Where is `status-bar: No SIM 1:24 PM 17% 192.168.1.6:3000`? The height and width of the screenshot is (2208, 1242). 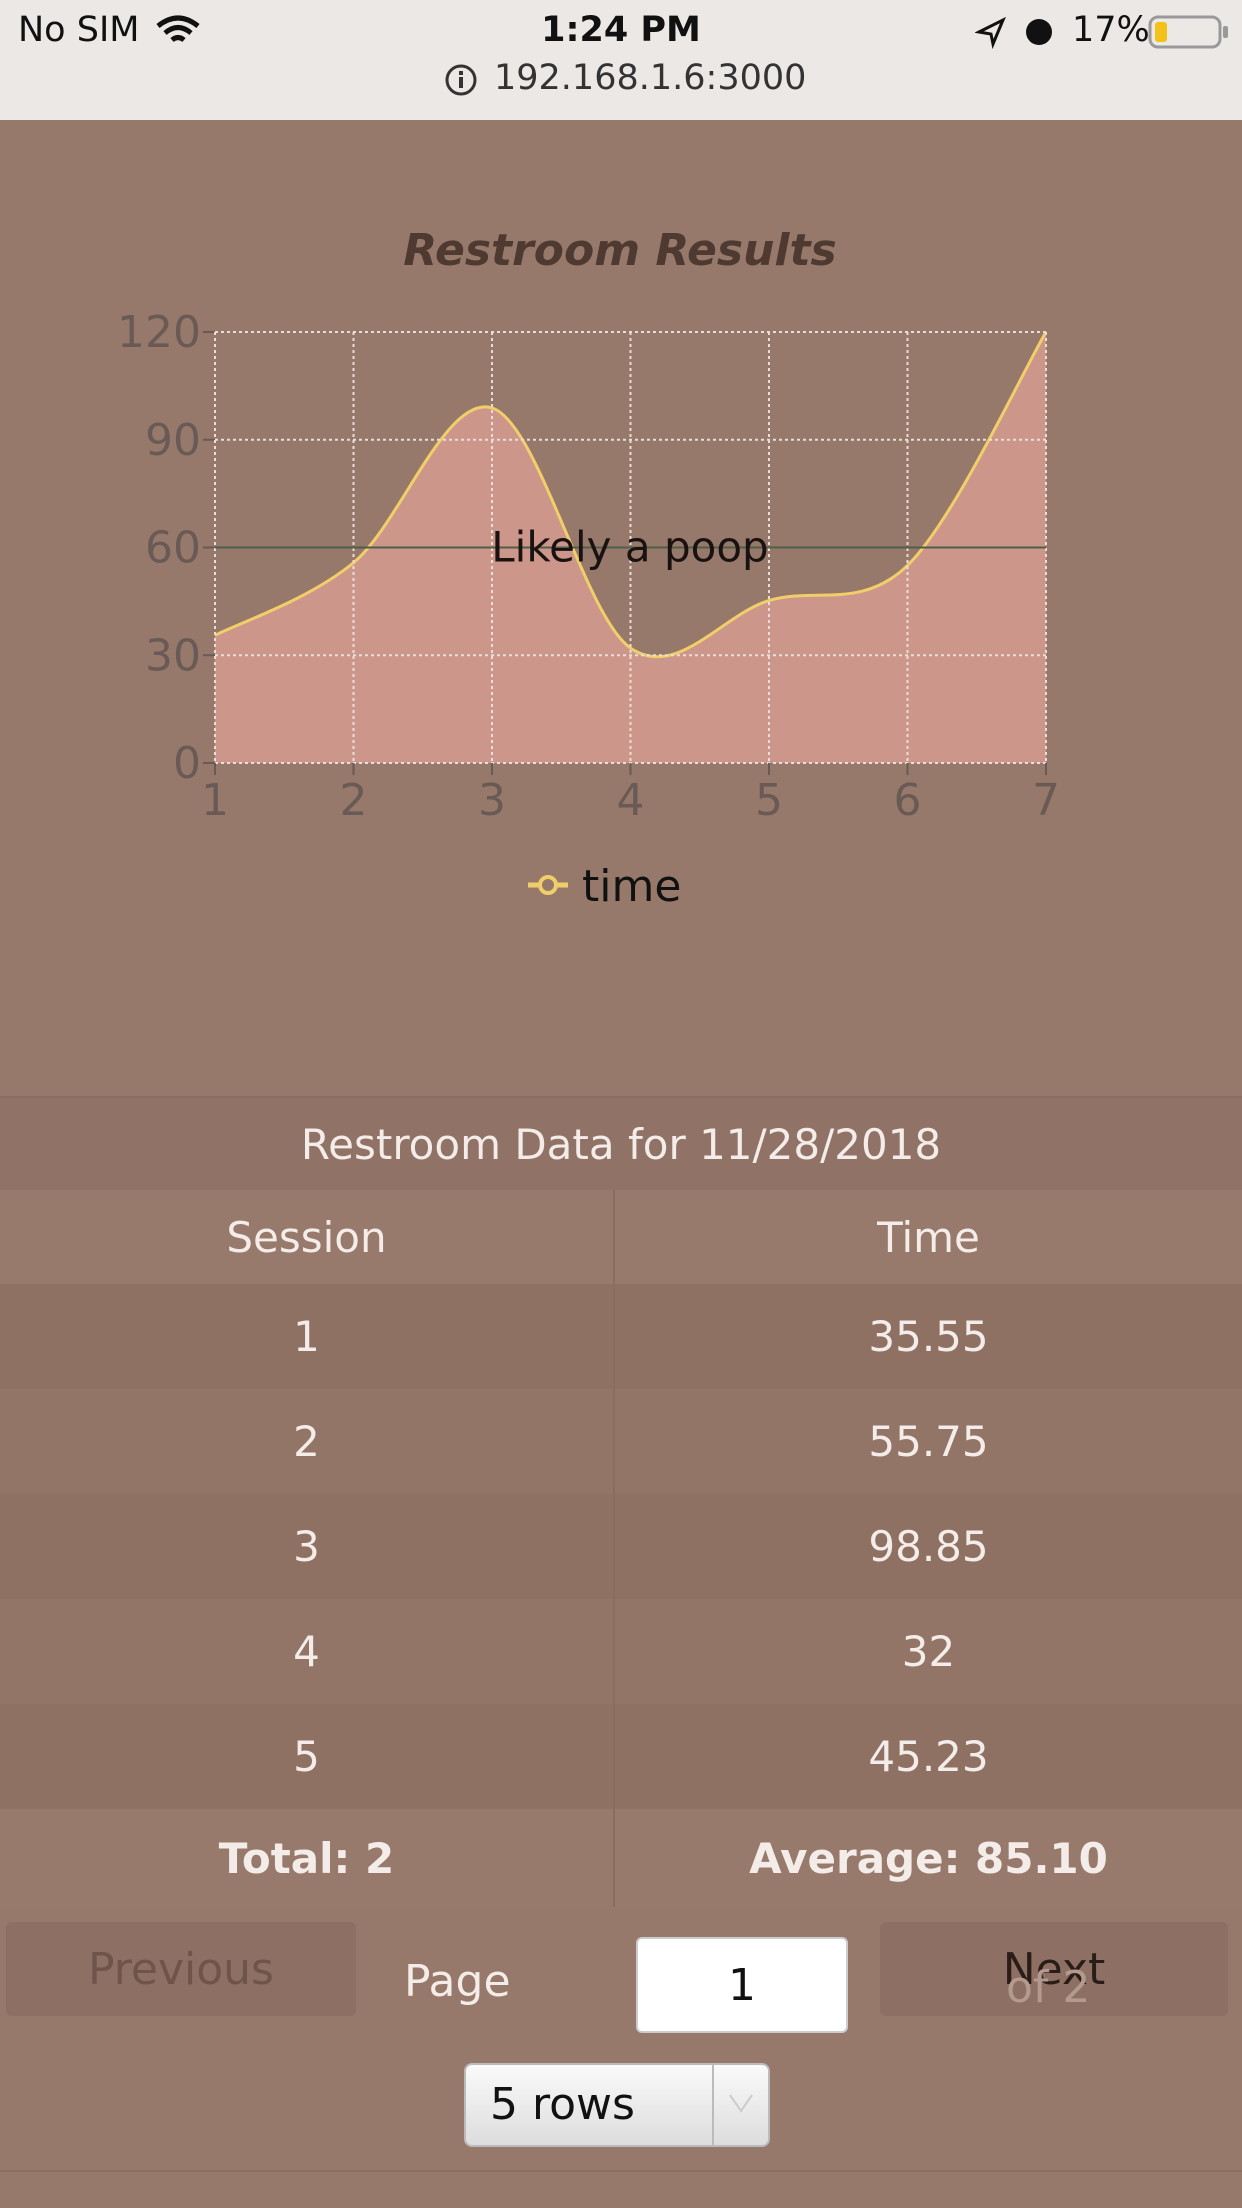
status-bar: No SIM 1:24 PM 17% 192.168.1.6:3000 is located at coordinates (621, 60).